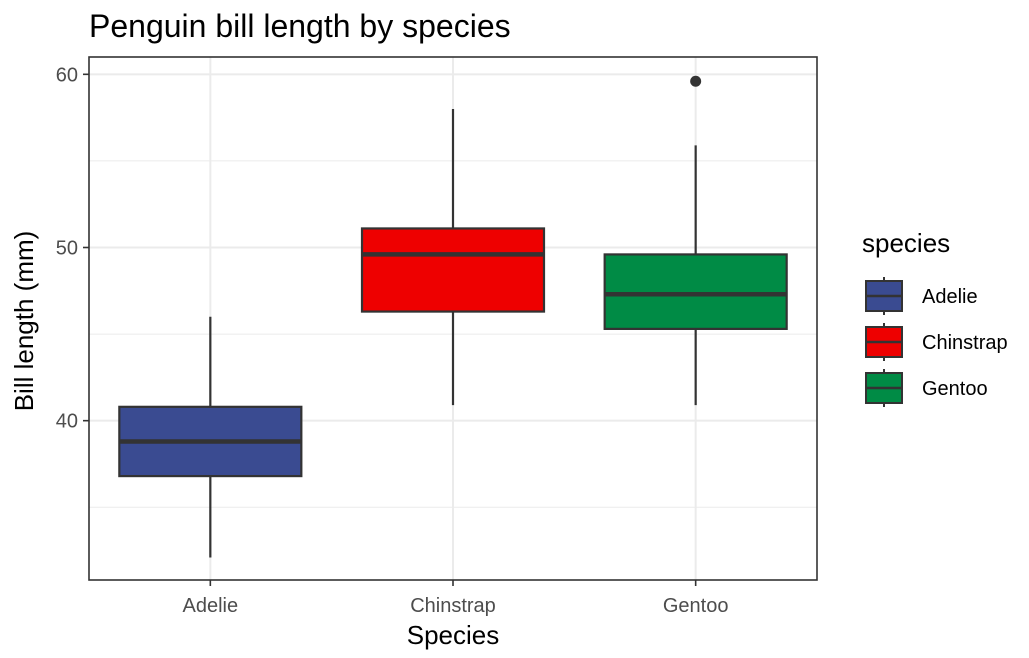  What do you see at coordinates (955, 389) in the screenshot?
I see `legend-label-gentoo: Gentoo` at bounding box center [955, 389].